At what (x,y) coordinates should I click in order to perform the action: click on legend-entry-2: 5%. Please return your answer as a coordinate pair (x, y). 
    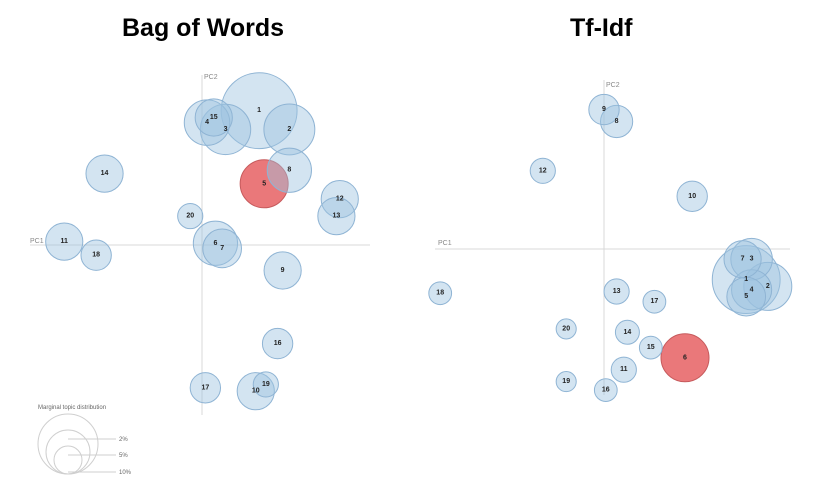
    Looking at the image, I should click on (123, 456).